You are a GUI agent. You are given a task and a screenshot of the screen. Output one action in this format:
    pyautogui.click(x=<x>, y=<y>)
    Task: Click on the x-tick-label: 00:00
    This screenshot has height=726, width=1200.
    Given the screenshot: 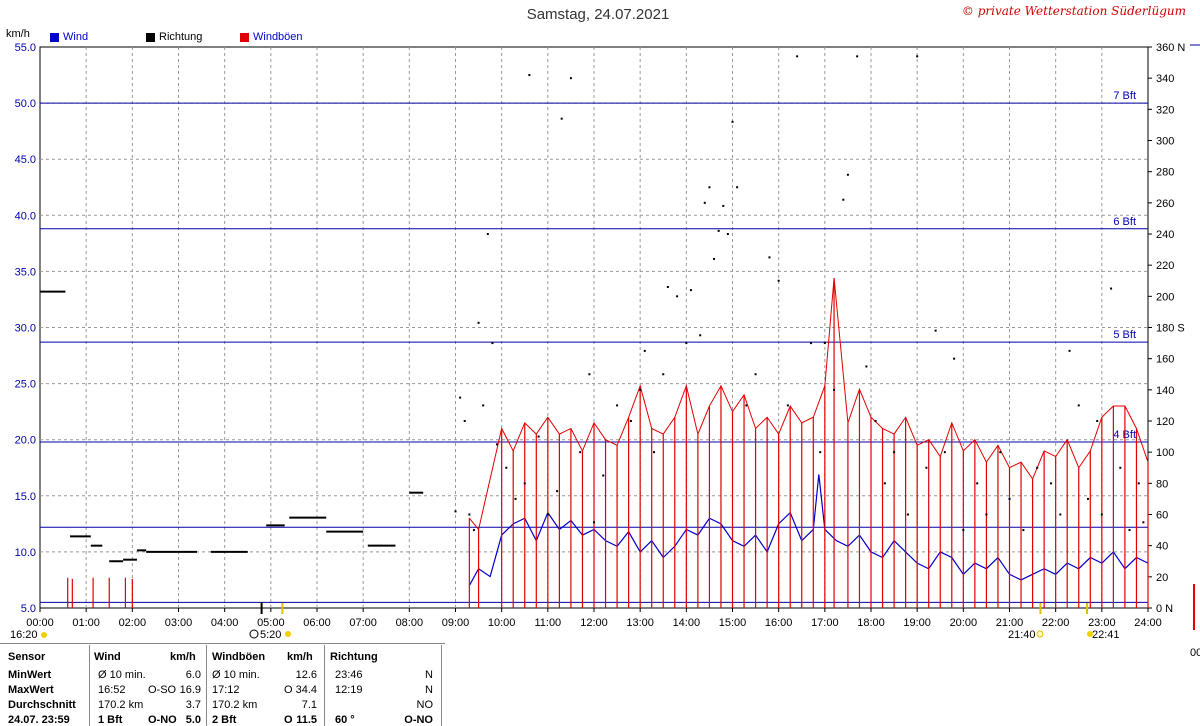 What is the action you would take?
    pyautogui.click(x=40, y=623)
    